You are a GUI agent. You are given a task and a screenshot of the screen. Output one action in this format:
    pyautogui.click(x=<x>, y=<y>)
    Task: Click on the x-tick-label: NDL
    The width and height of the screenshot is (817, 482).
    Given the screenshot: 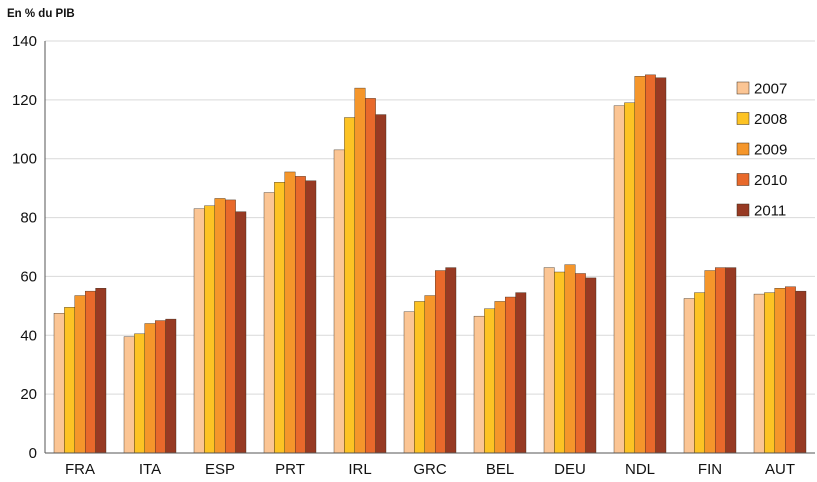 What is the action you would take?
    pyautogui.click(x=640, y=469)
    